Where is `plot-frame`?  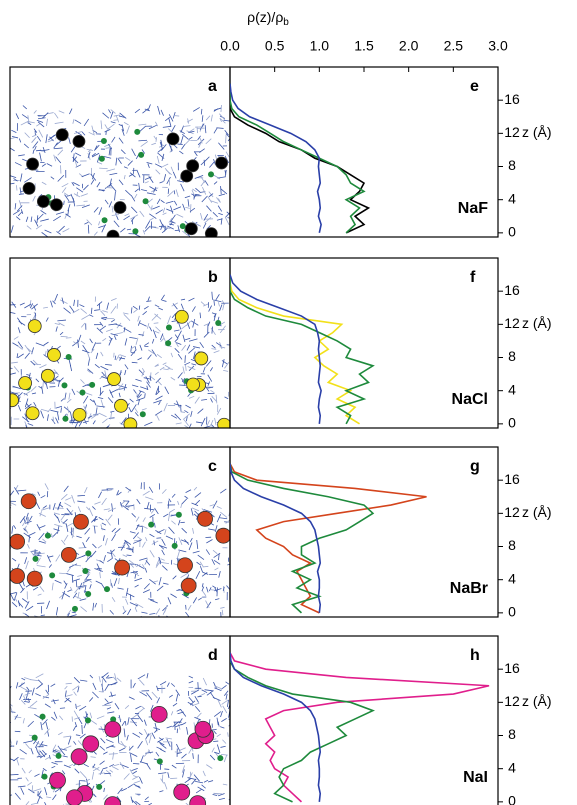
plot-frame is located at coordinates (364, 343).